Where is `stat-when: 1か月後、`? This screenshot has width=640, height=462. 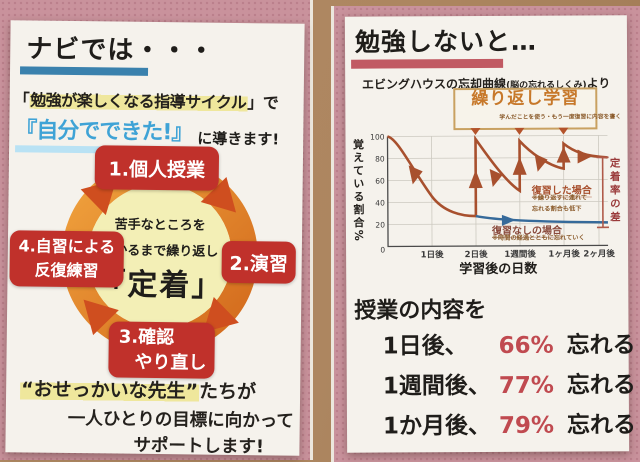
stat-when: 1か月後、 is located at coordinates (437, 426).